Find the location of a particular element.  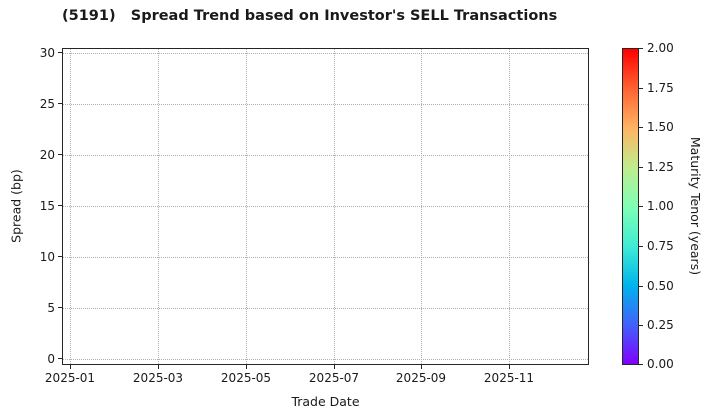

x-axis-tick-label: 2025-11 is located at coordinates (509, 378).